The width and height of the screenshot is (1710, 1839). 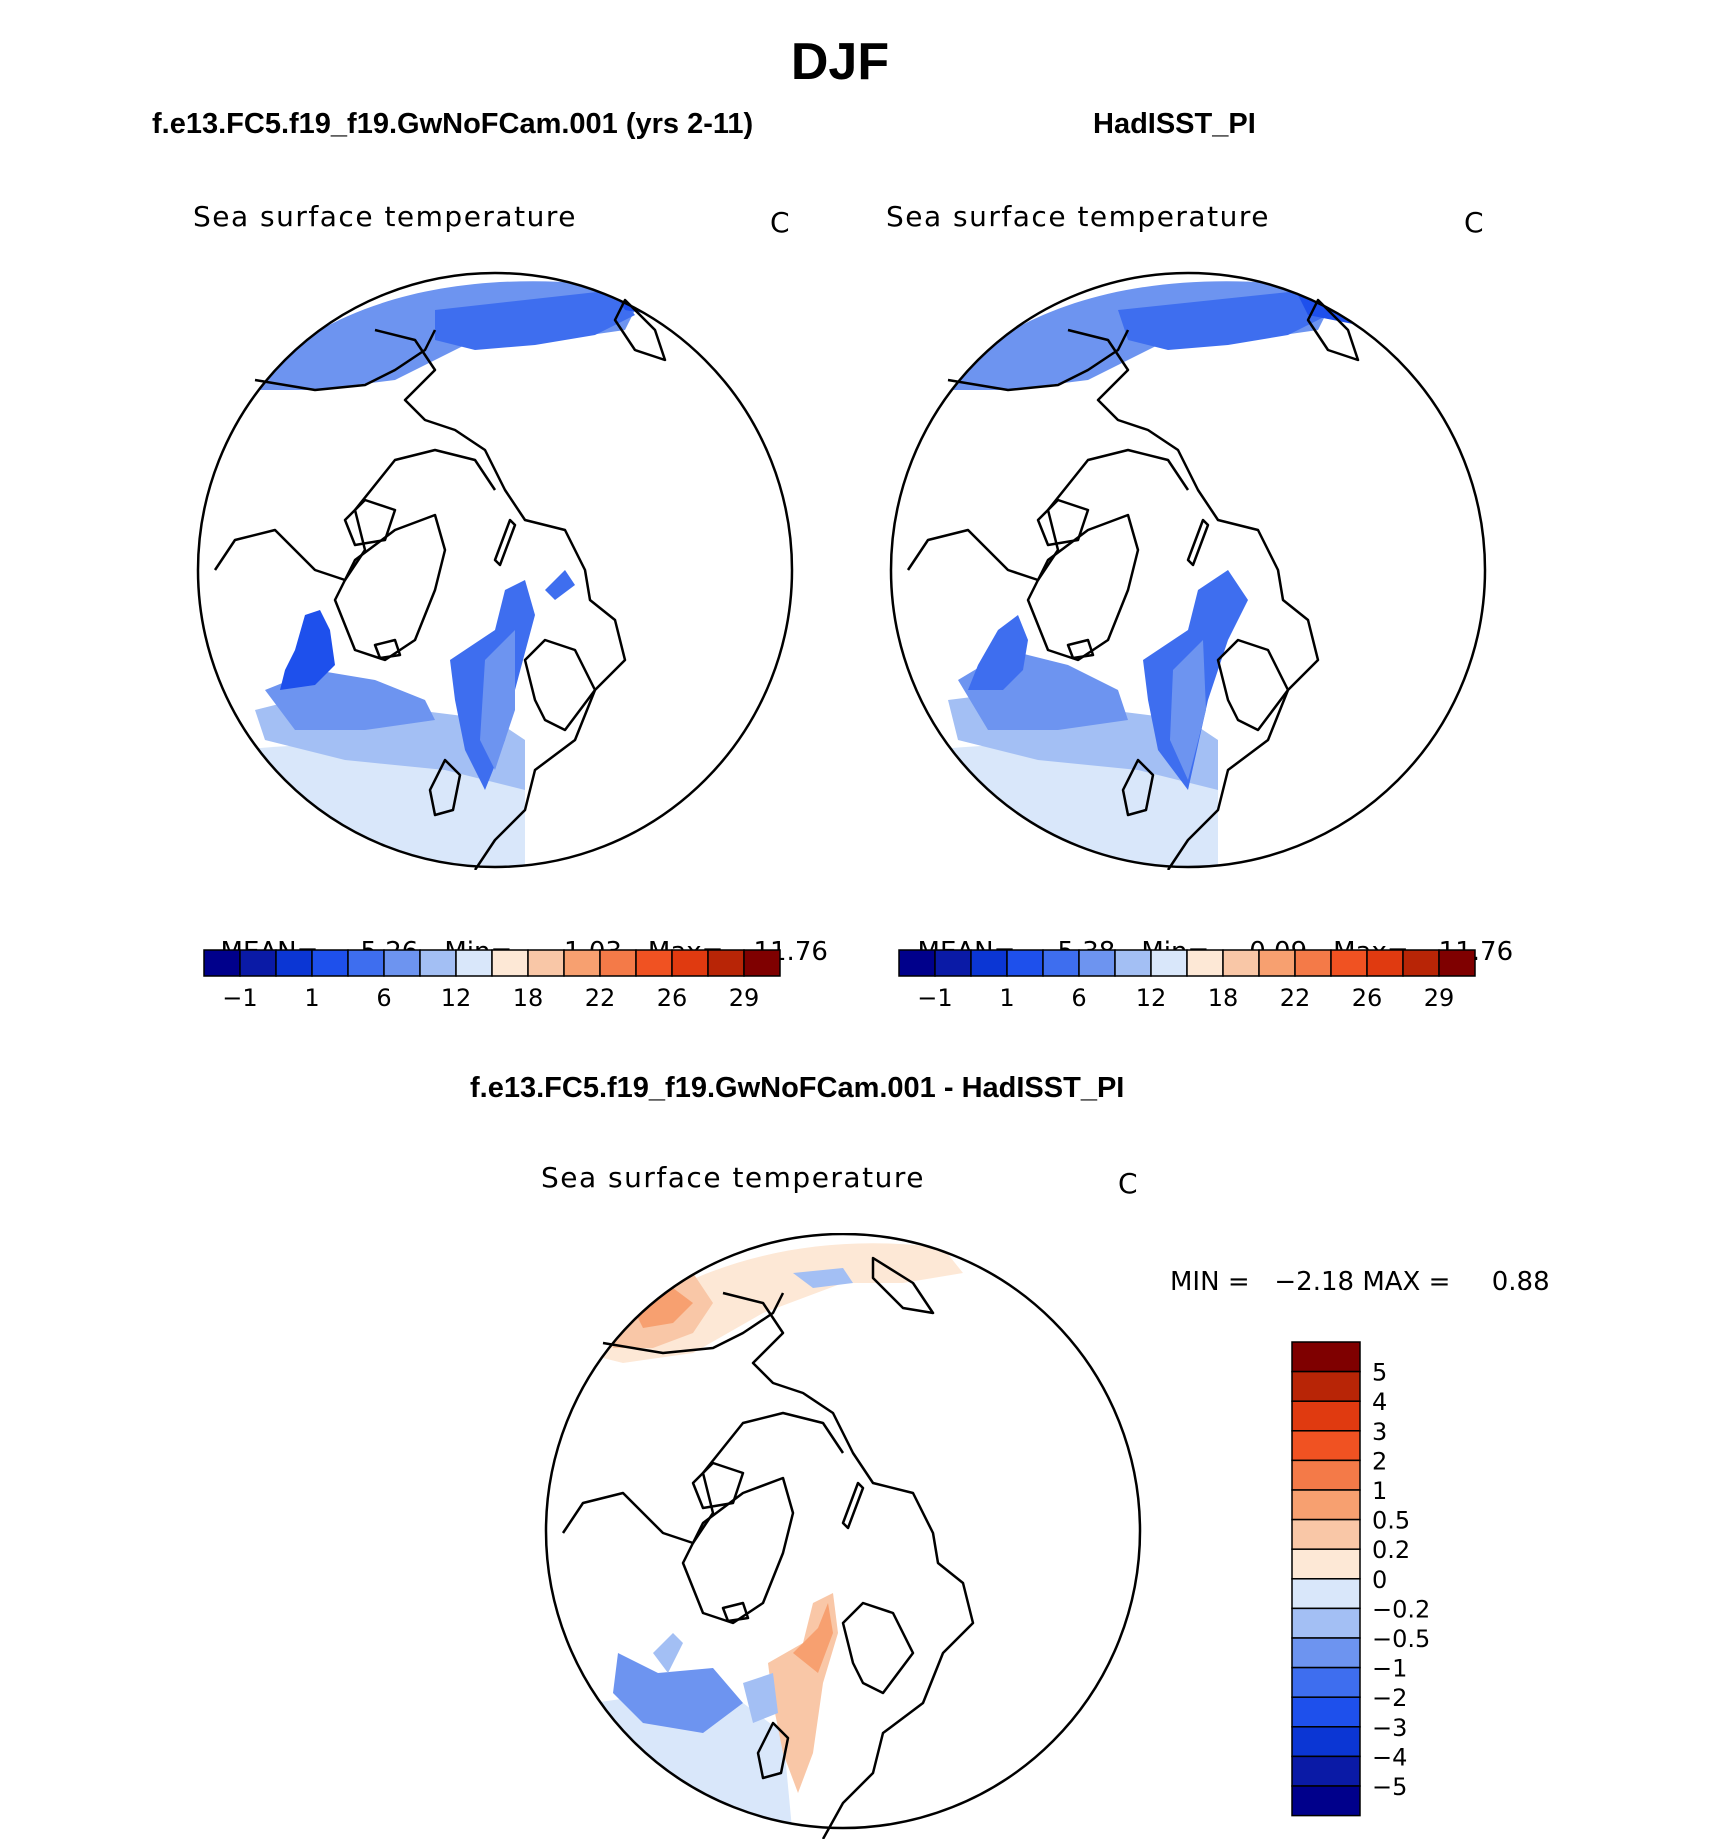 I want to click on sst-region-barents, so click(x=560, y=585).